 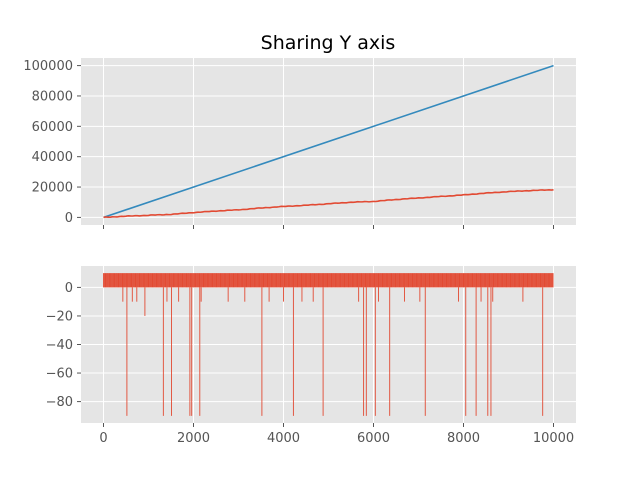 What do you see at coordinates (193, 438) in the screenshot?
I see `bottom-x-tick-label: 2000` at bounding box center [193, 438].